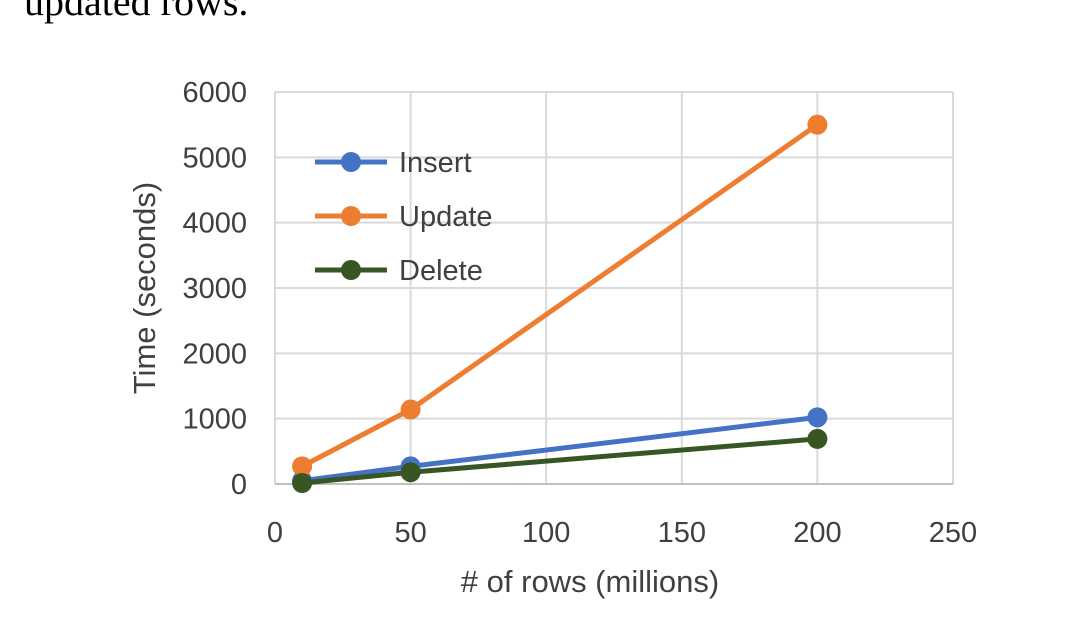 This screenshot has width=1082, height=626. I want to click on x-tick-label-4: 200, so click(817, 533).